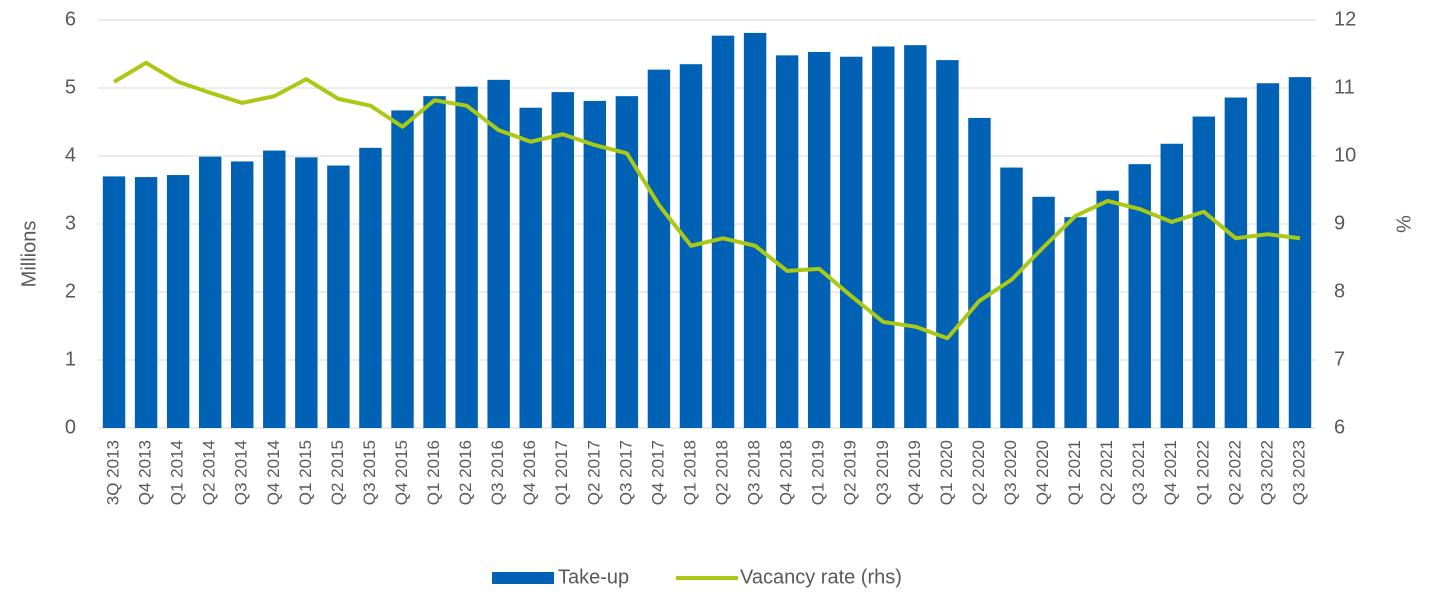 The height and width of the screenshot is (592, 1432). I want to click on x-tick-label: Q2 2016, so click(465, 472).